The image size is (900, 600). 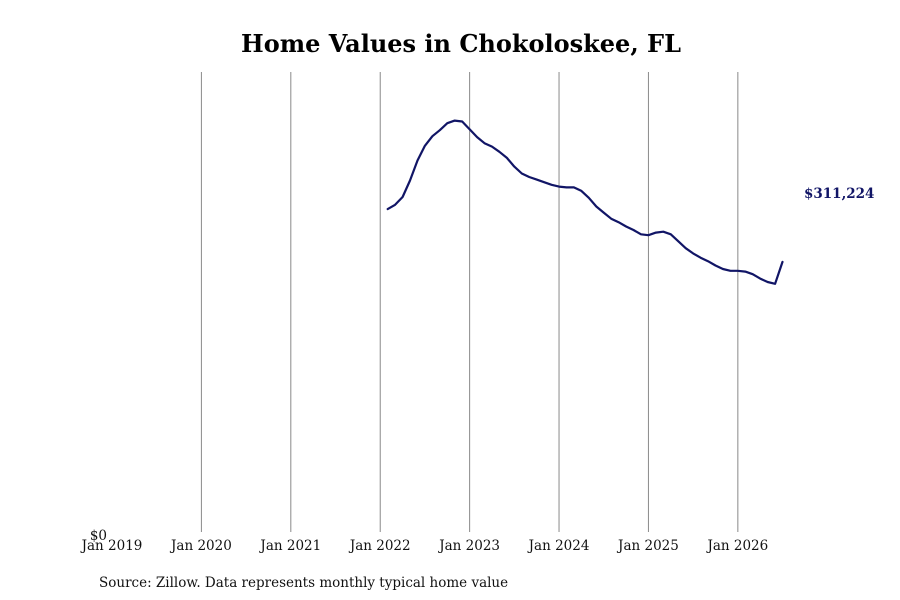 I want to click on home-value-line, so click(x=585, y=202).